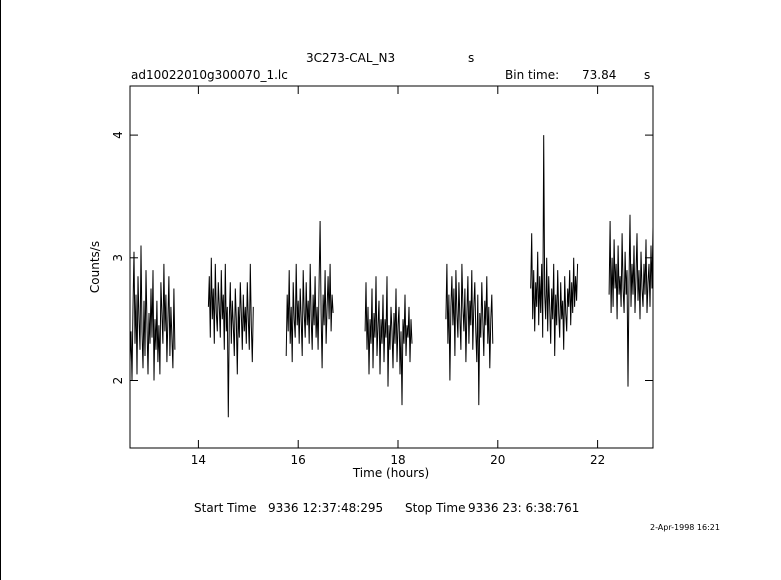 The width and height of the screenshot is (781, 580). Describe the element at coordinates (390, 473) in the screenshot. I see `x-axis-label: Time (hours)` at that location.